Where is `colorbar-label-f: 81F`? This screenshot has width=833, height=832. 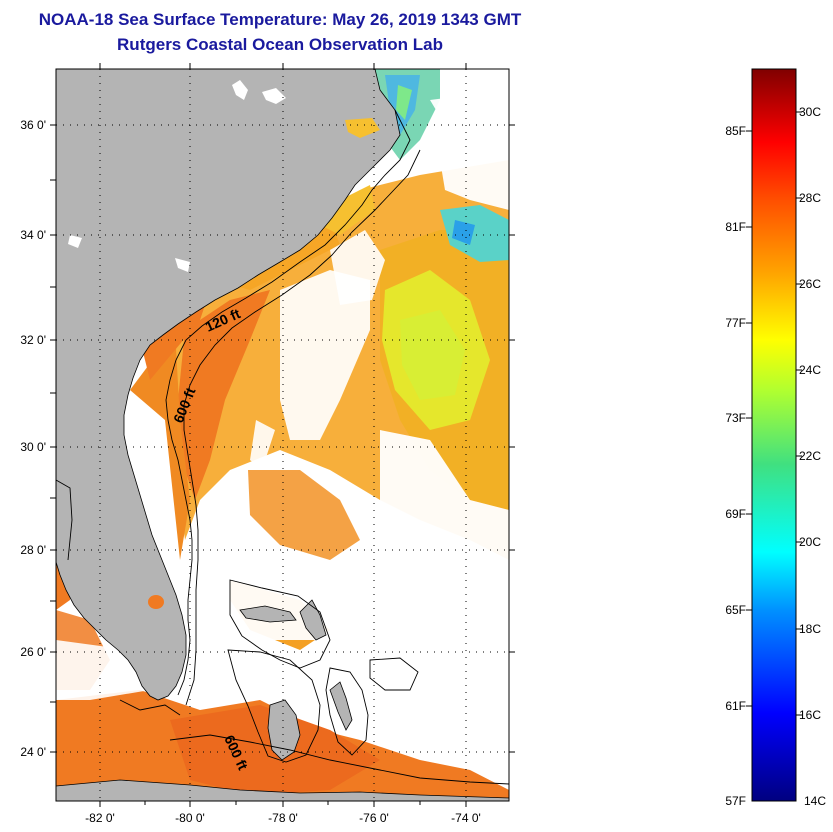
colorbar-label-f: 81F is located at coordinates (735, 227).